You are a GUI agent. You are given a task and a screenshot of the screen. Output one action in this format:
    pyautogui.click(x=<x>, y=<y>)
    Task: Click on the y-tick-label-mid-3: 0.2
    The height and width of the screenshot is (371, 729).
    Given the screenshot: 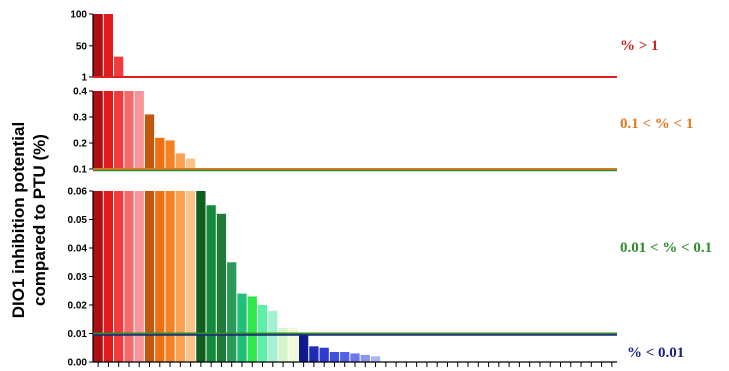 What is the action you would take?
    pyautogui.click(x=80, y=144)
    